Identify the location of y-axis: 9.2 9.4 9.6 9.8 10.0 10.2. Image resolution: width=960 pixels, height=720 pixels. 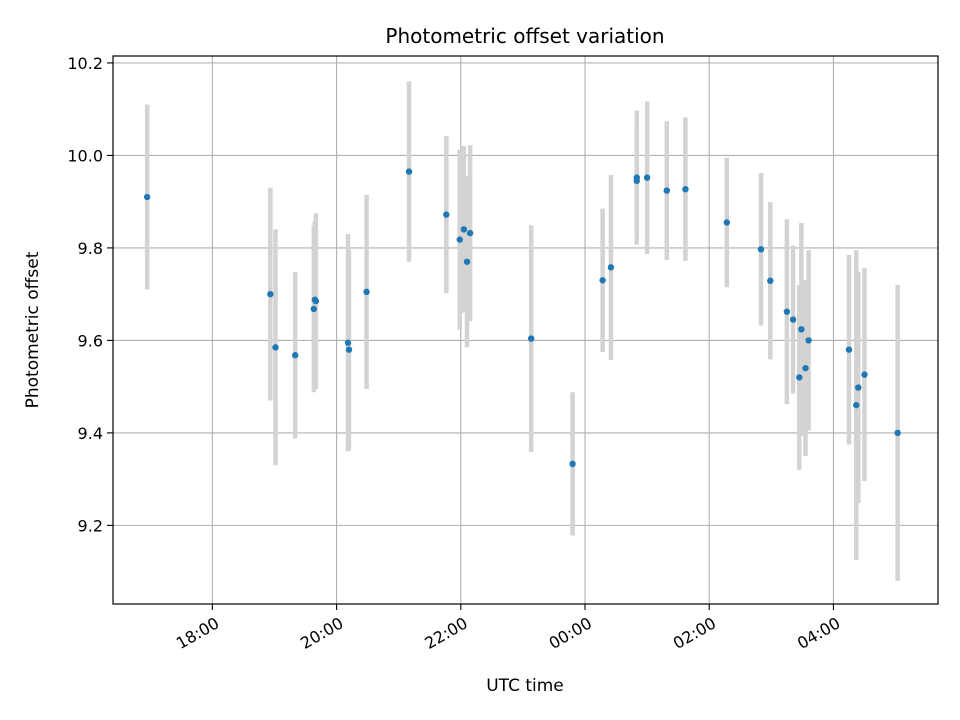
(90, 294).